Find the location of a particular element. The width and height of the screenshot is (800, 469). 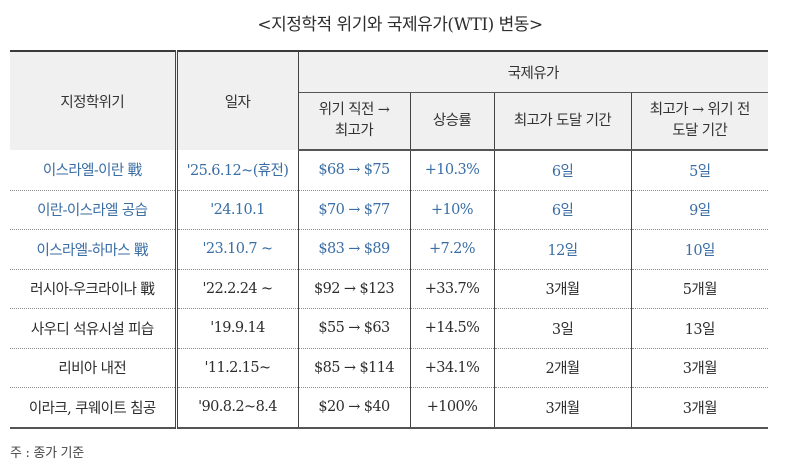

cell-price: $70 → $77 is located at coordinates (353, 210).